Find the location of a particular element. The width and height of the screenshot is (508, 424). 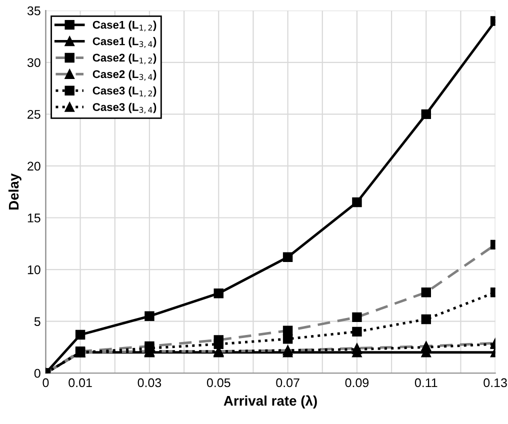

y-tick-label: 15 is located at coordinates (34, 218).